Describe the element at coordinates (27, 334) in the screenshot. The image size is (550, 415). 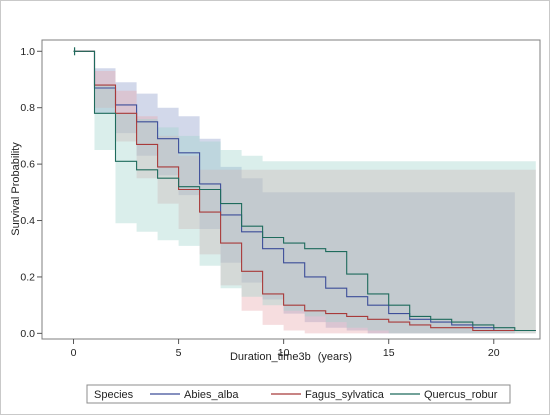
I see `y-tick-label-0: 0.0` at that location.